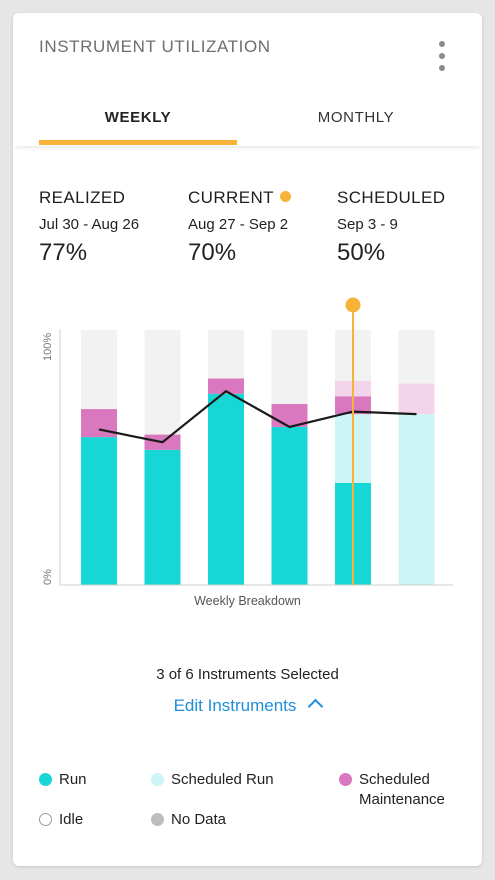 The height and width of the screenshot is (880, 495). What do you see at coordinates (257, 416) in the screenshot?
I see `utilization-line` at bounding box center [257, 416].